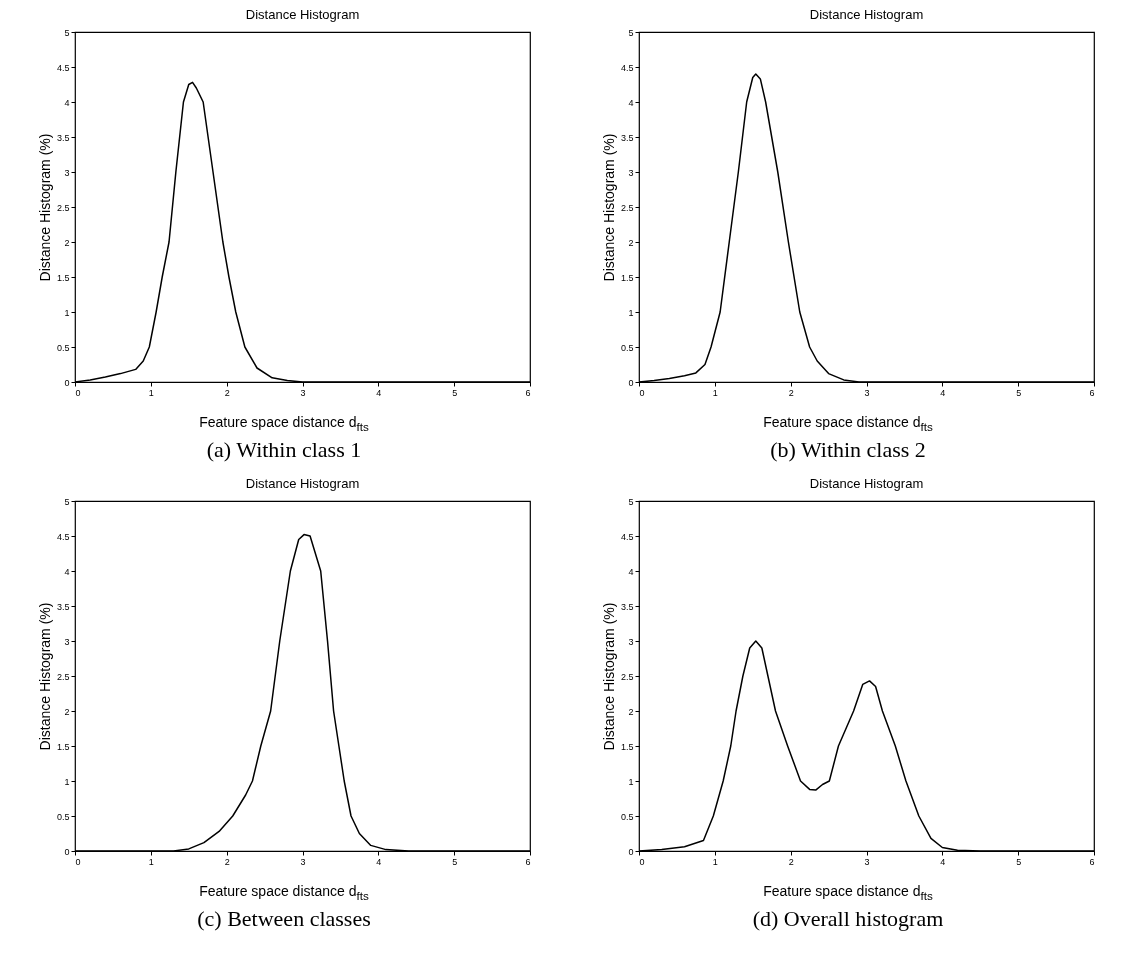 The height and width of the screenshot is (961, 1129). Describe the element at coordinates (284, 449) in the screenshot. I see `text: (a) Within class 1` at that location.